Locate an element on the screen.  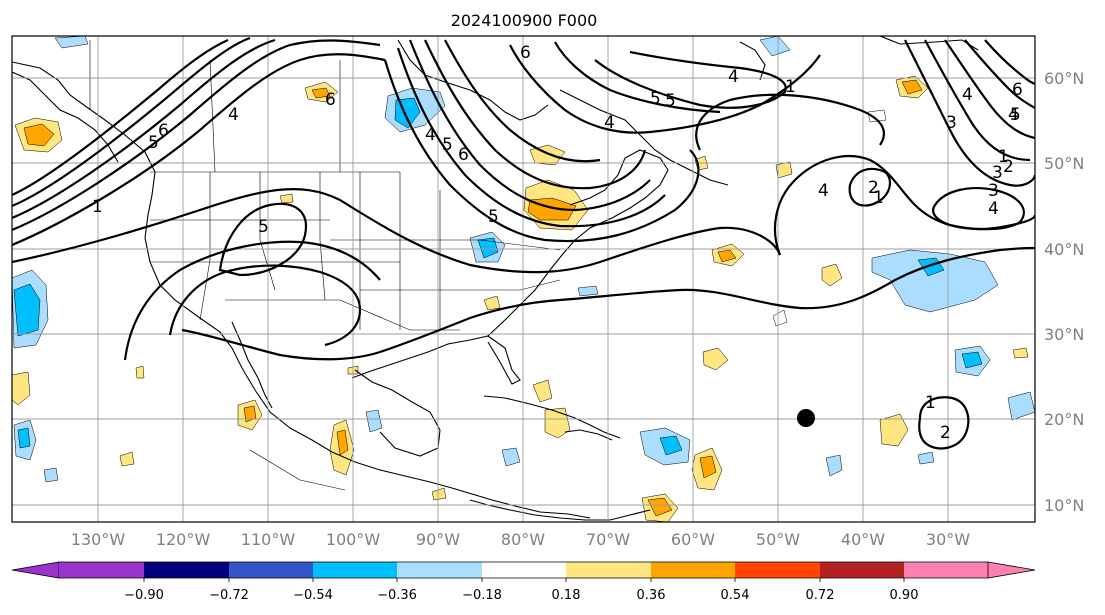
colorbar-tick-label: 0.72 is located at coordinates (820, 595).